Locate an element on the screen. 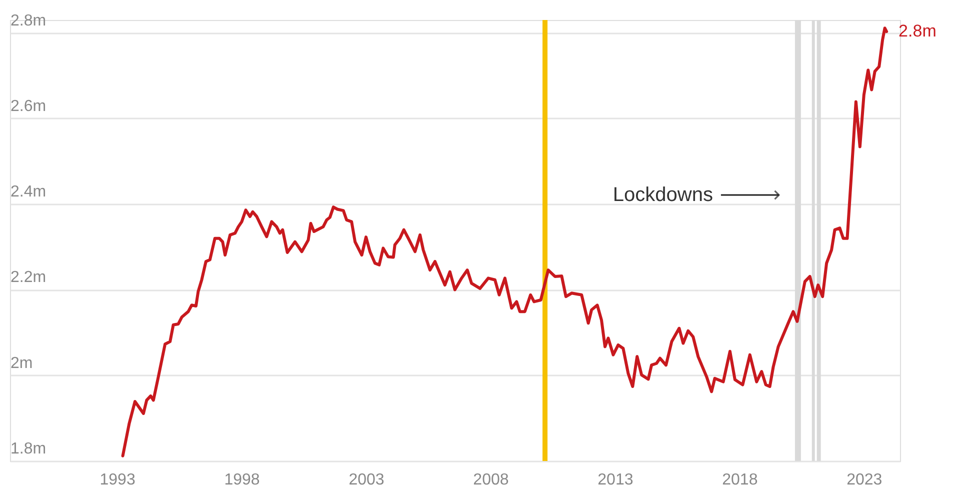 This screenshot has height=500, width=954. y-tick-label: 2.8m is located at coordinates (28, 21).